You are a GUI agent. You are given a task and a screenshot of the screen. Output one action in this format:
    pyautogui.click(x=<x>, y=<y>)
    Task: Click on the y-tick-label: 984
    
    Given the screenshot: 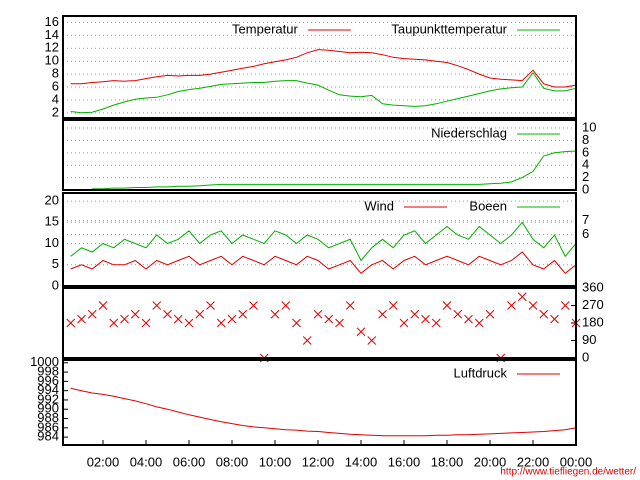 What is the action you would take?
    pyautogui.click(x=48, y=436)
    